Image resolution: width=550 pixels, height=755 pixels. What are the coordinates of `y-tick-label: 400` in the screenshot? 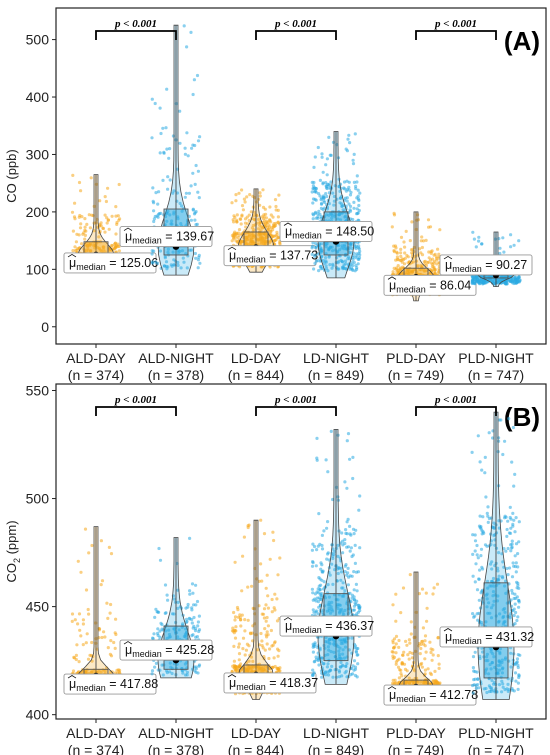 It's located at (38, 715).